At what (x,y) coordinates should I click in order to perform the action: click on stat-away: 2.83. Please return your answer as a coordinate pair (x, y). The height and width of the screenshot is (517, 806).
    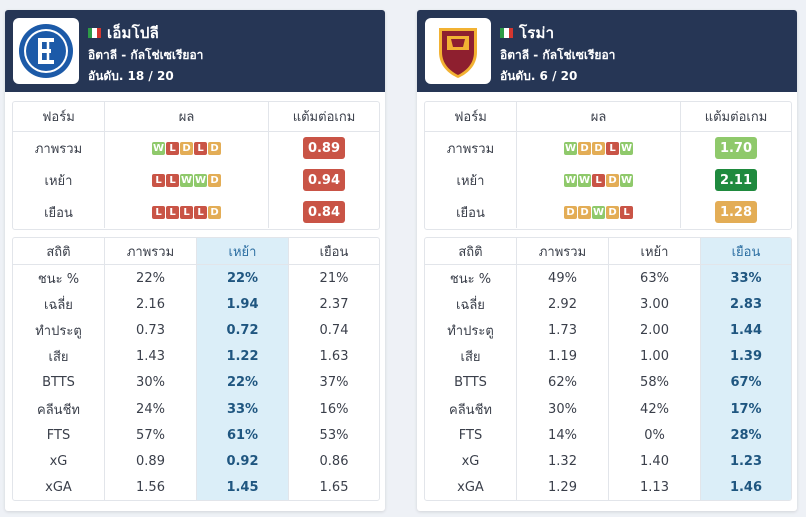
    Looking at the image, I should click on (745, 304).